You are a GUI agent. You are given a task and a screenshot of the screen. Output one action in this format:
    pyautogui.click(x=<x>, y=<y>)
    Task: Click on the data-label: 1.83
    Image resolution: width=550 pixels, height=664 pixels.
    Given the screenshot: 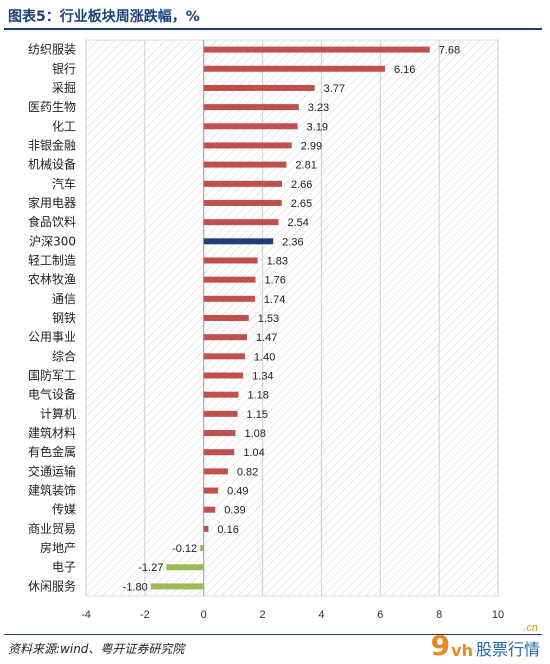 What is the action you would take?
    pyautogui.click(x=277, y=261)
    